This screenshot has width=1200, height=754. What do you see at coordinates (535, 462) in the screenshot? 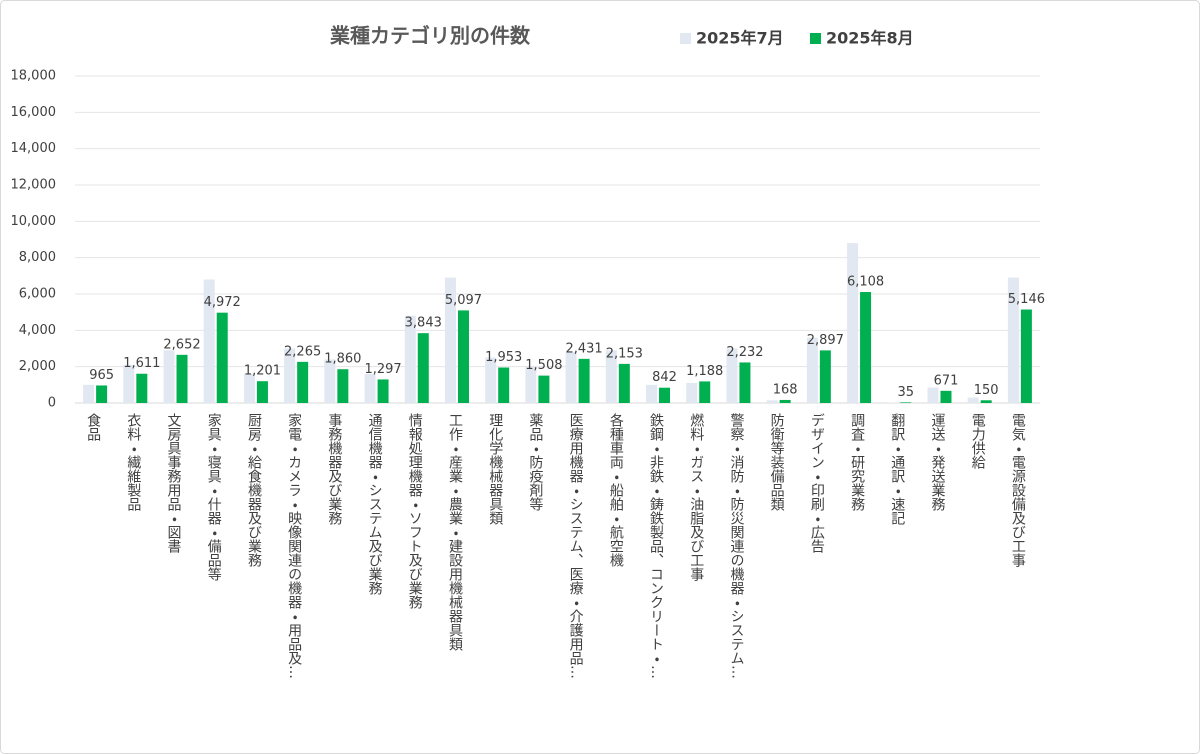
I see `x-tick-label: 薬品・防疫剤等` at bounding box center [535, 462].